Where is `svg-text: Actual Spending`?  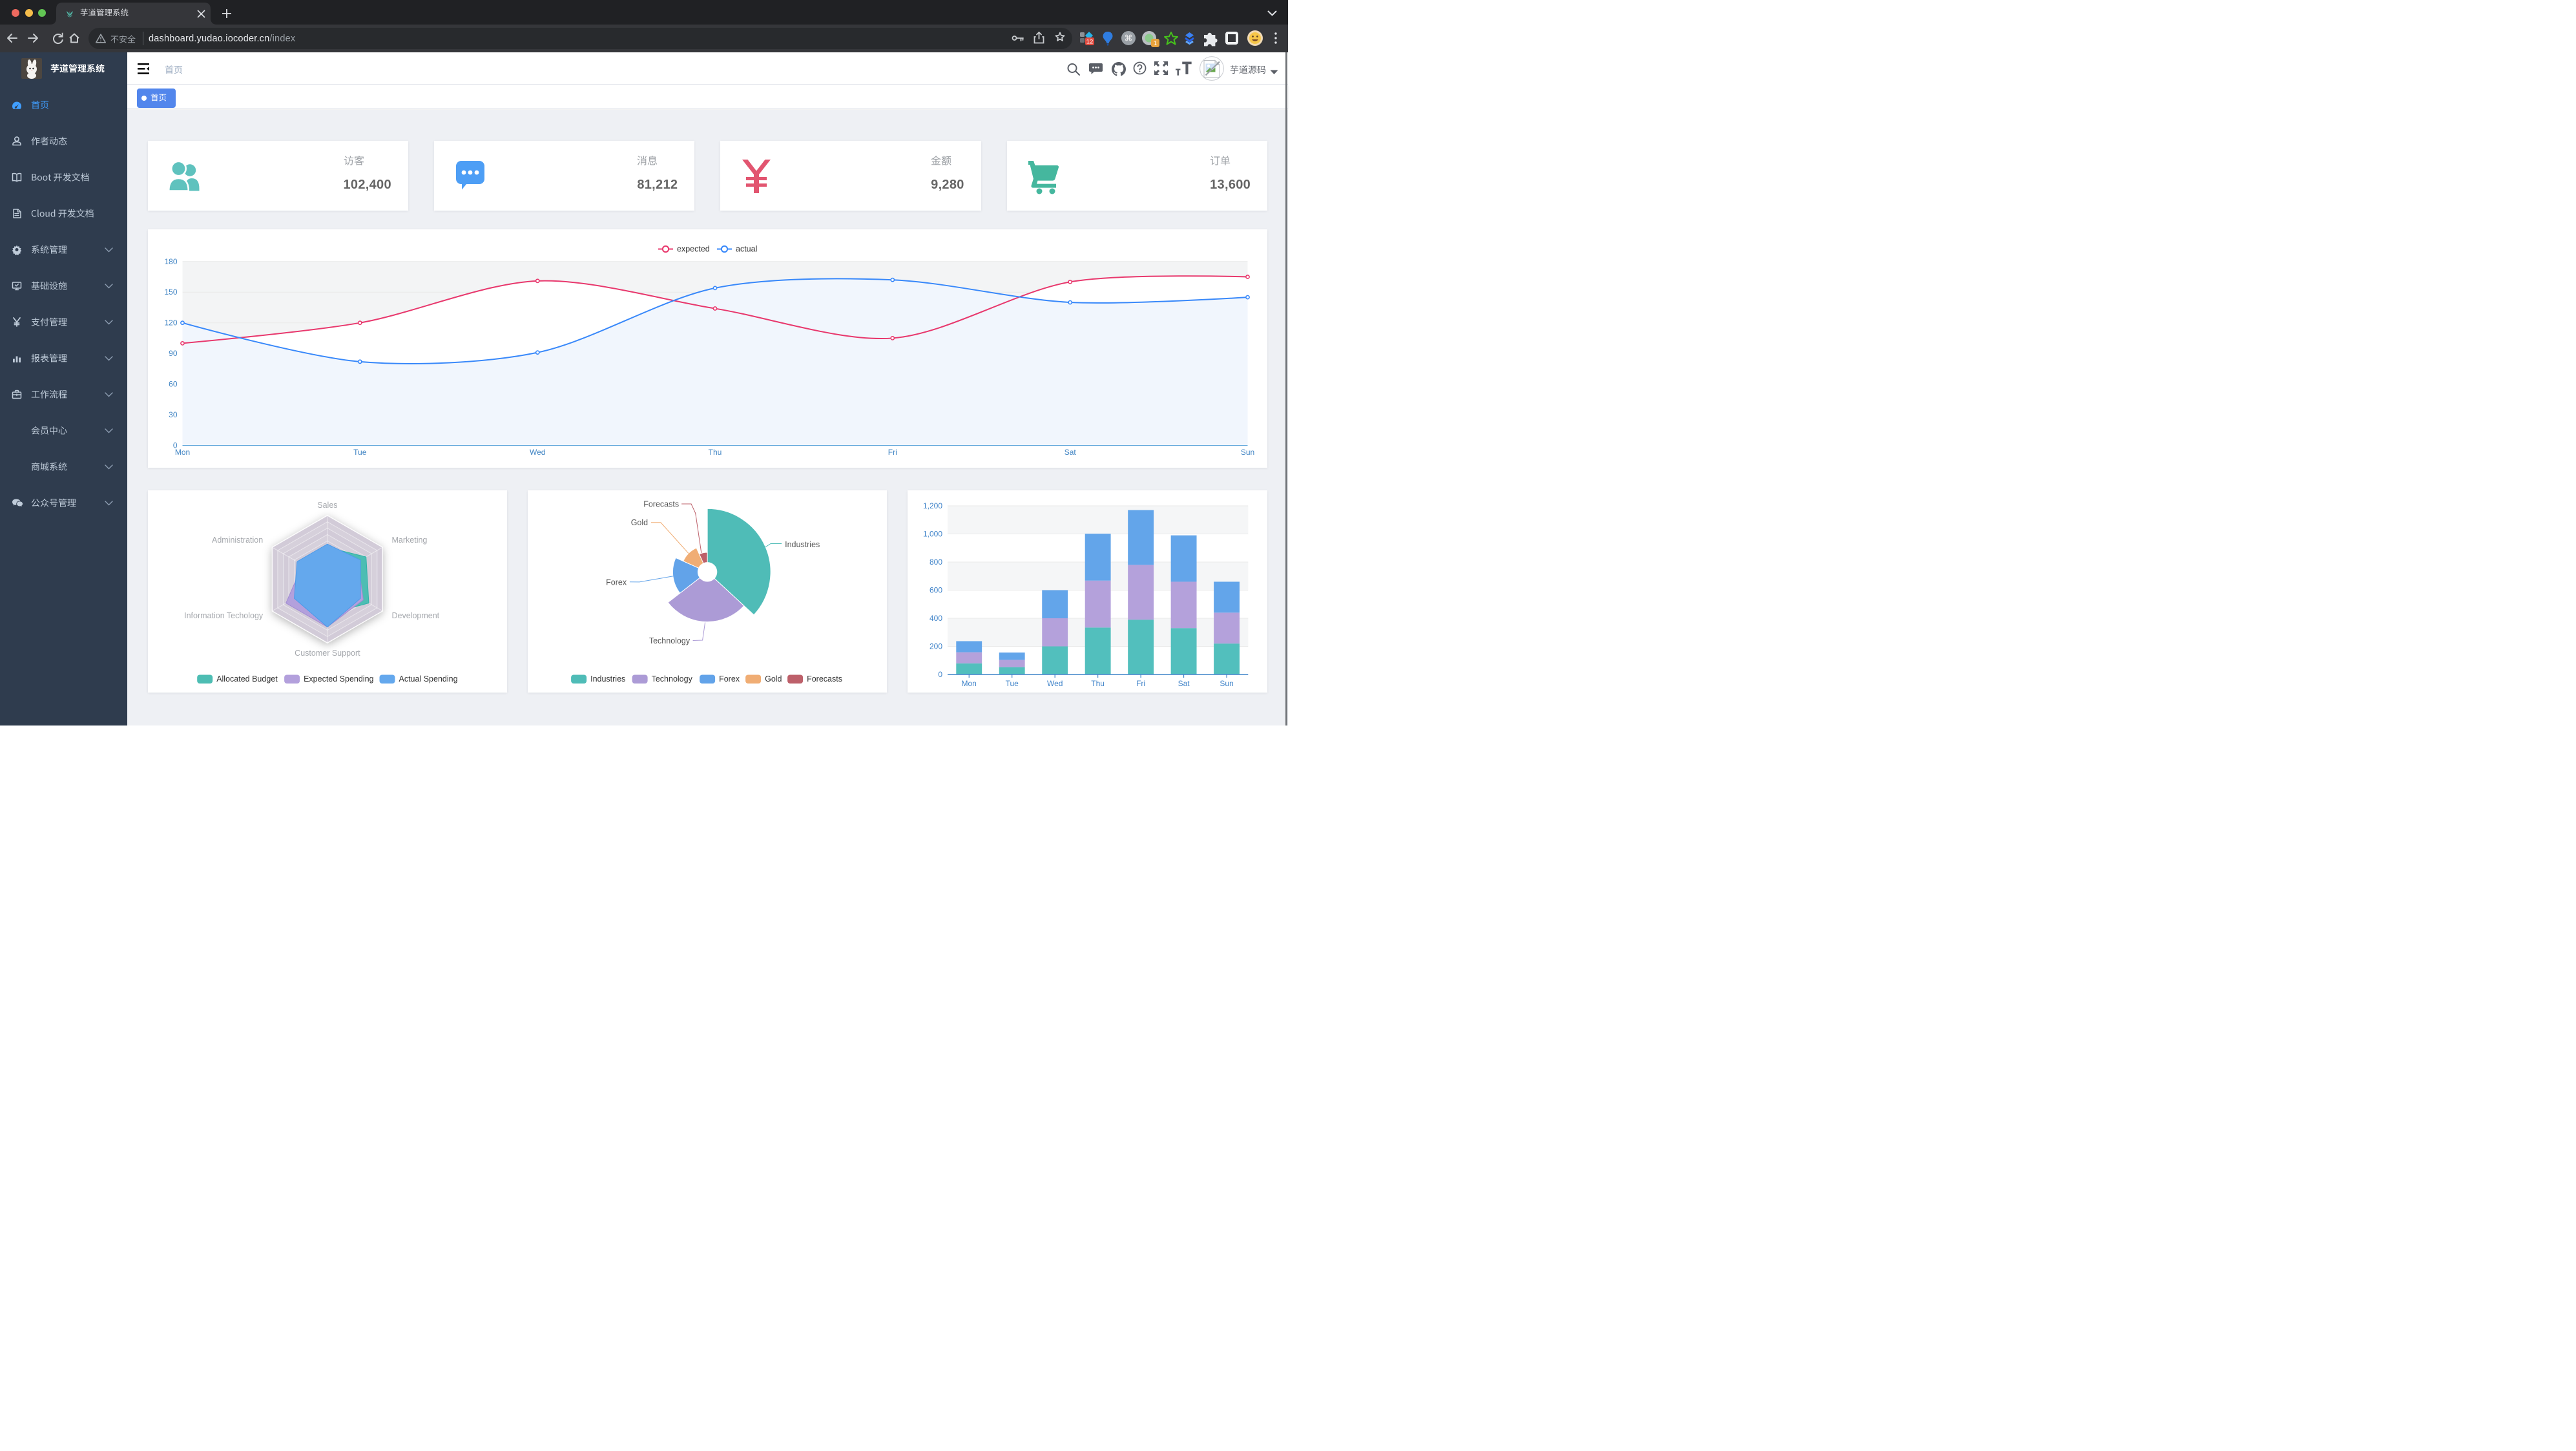 svg-text: Actual Spending is located at coordinates (428, 679).